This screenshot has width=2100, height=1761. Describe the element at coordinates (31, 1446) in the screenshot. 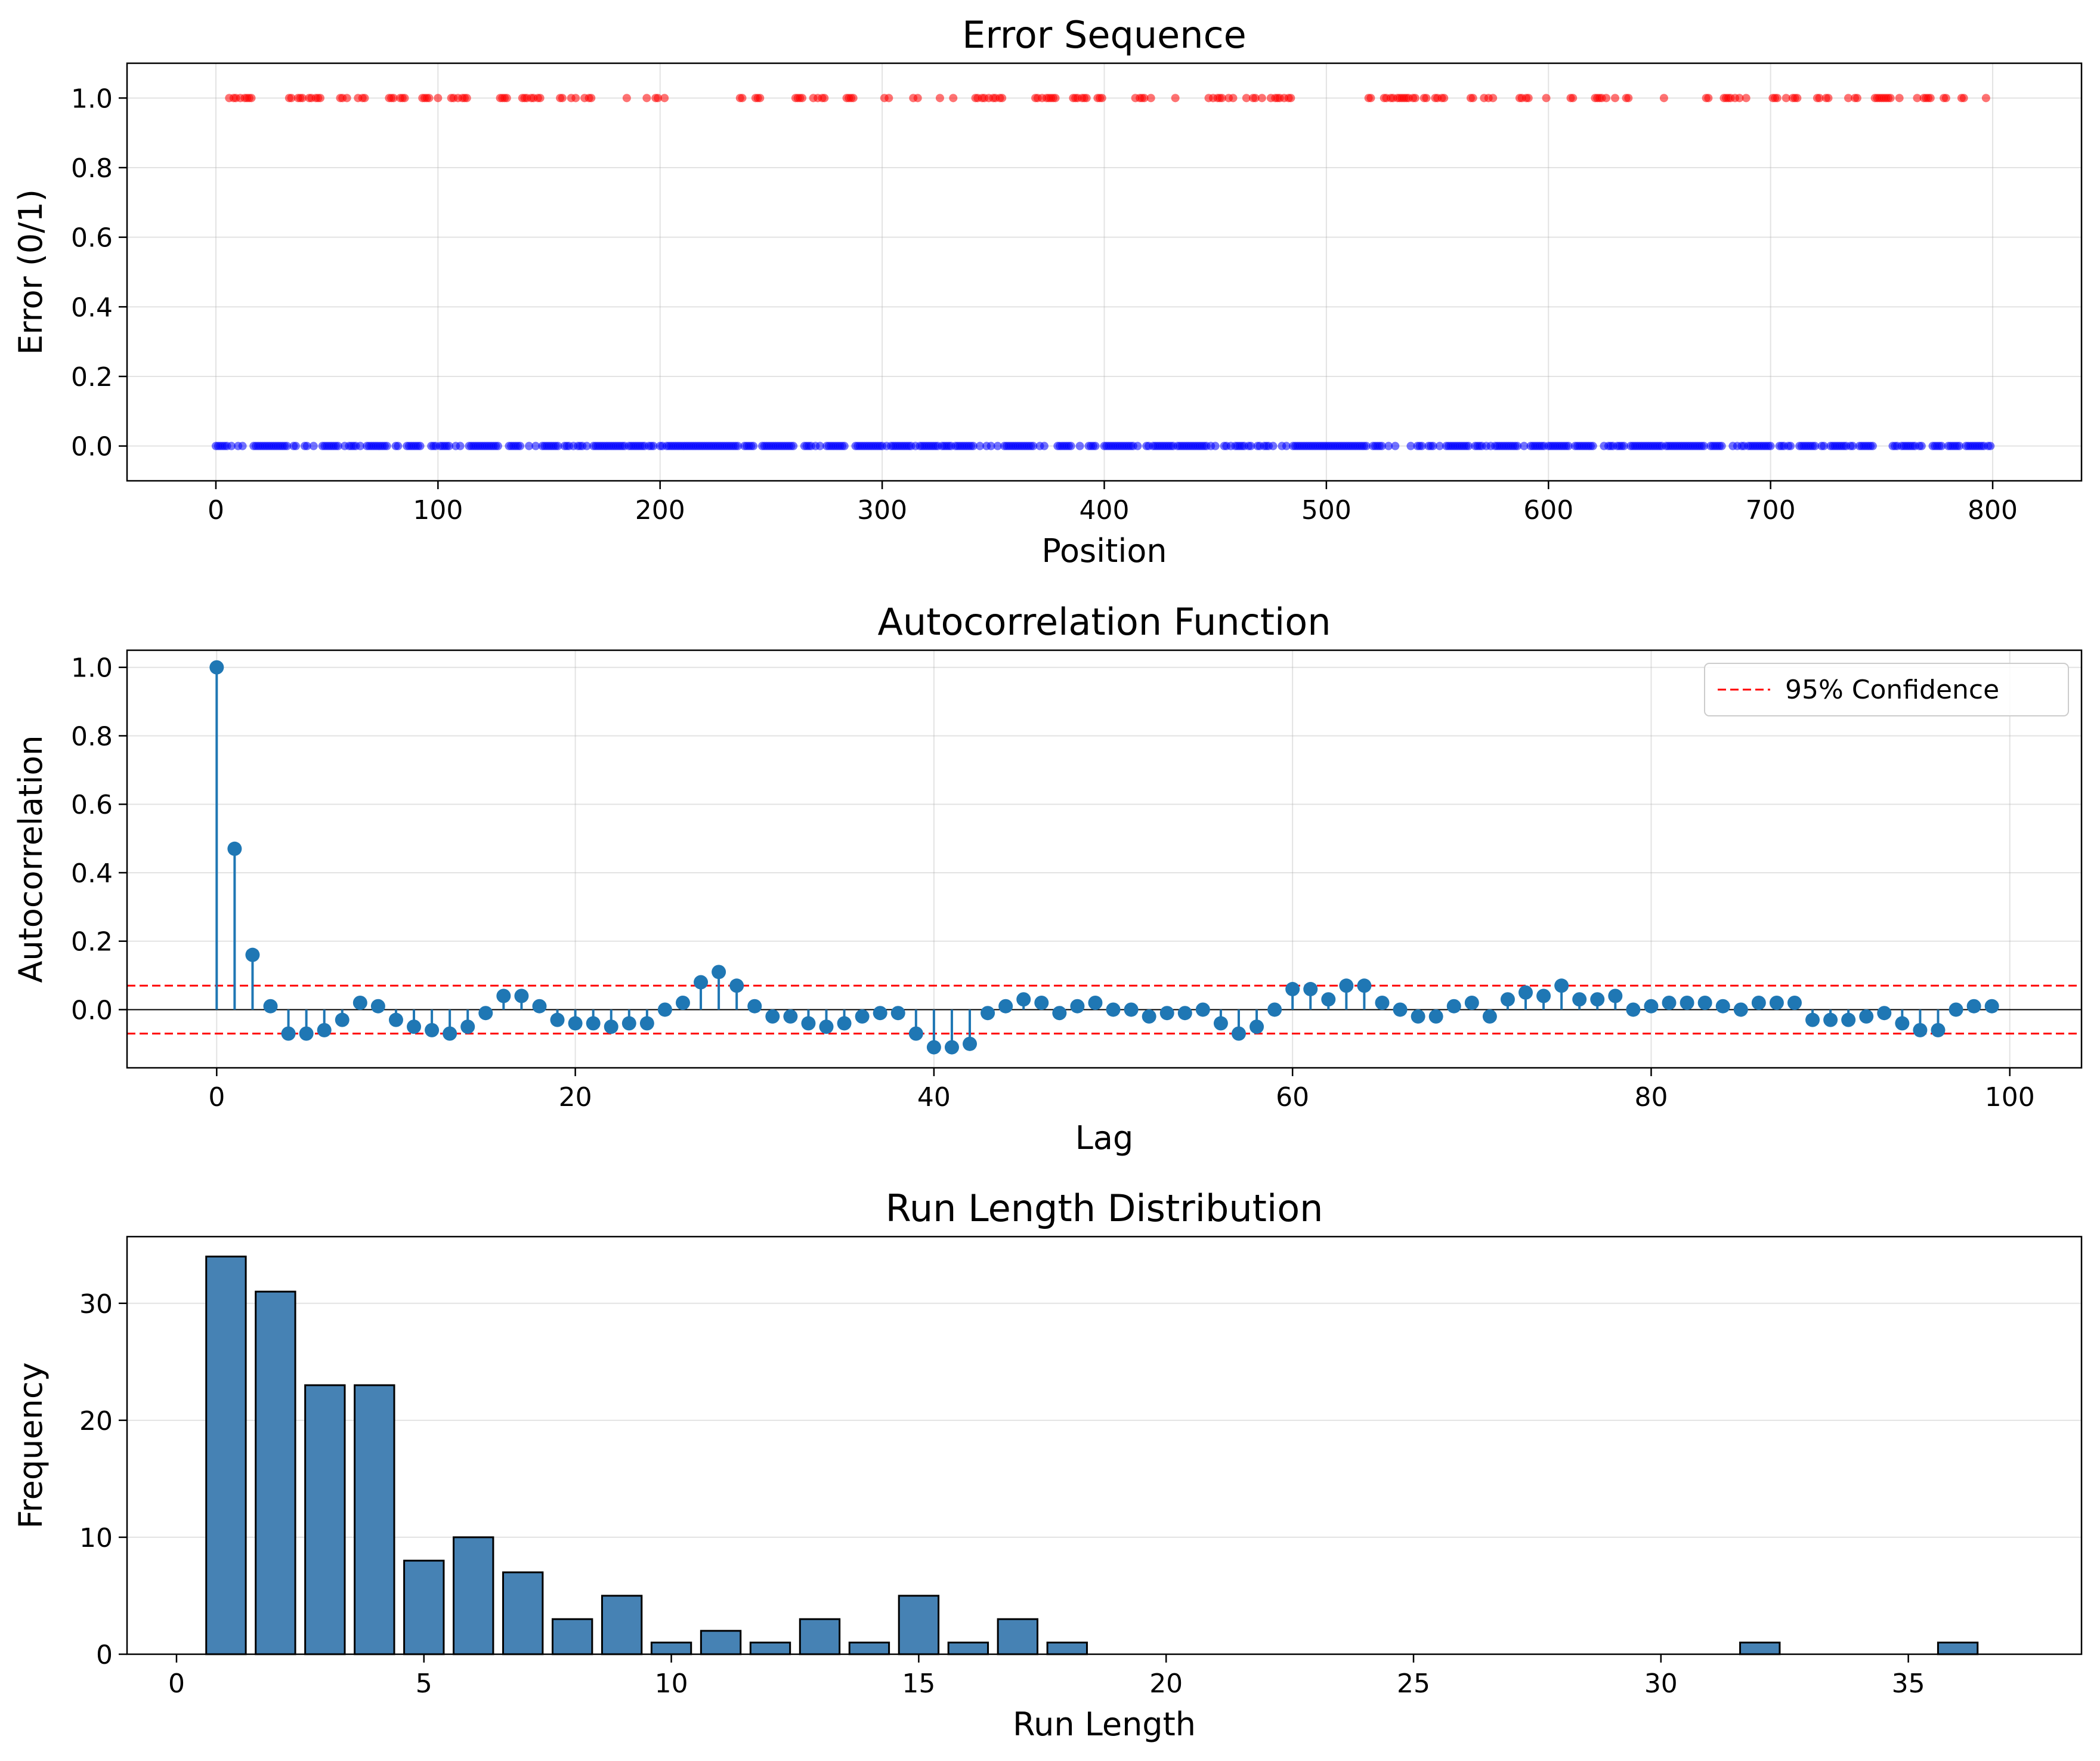

I see `run-length-ylabel: Frequency` at that location.